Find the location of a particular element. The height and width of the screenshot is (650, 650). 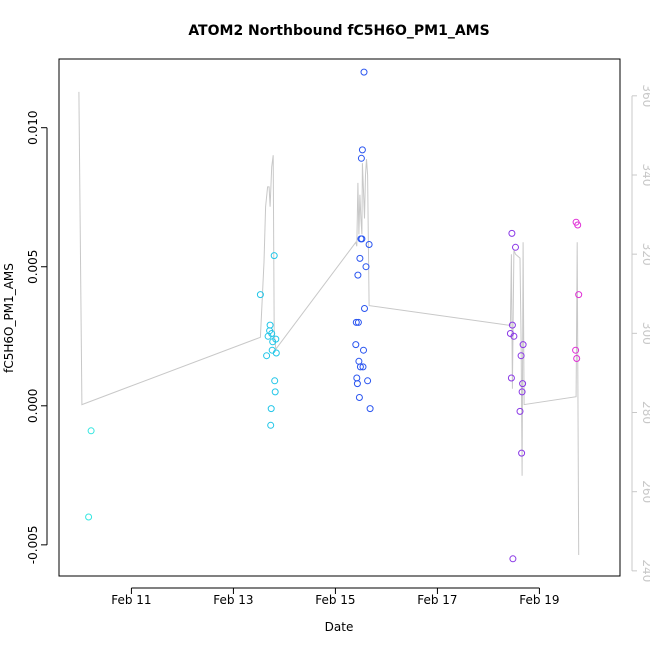

y-axis: -0.005 0.000 0.005 0.010 is located at coordinates (37, 338).